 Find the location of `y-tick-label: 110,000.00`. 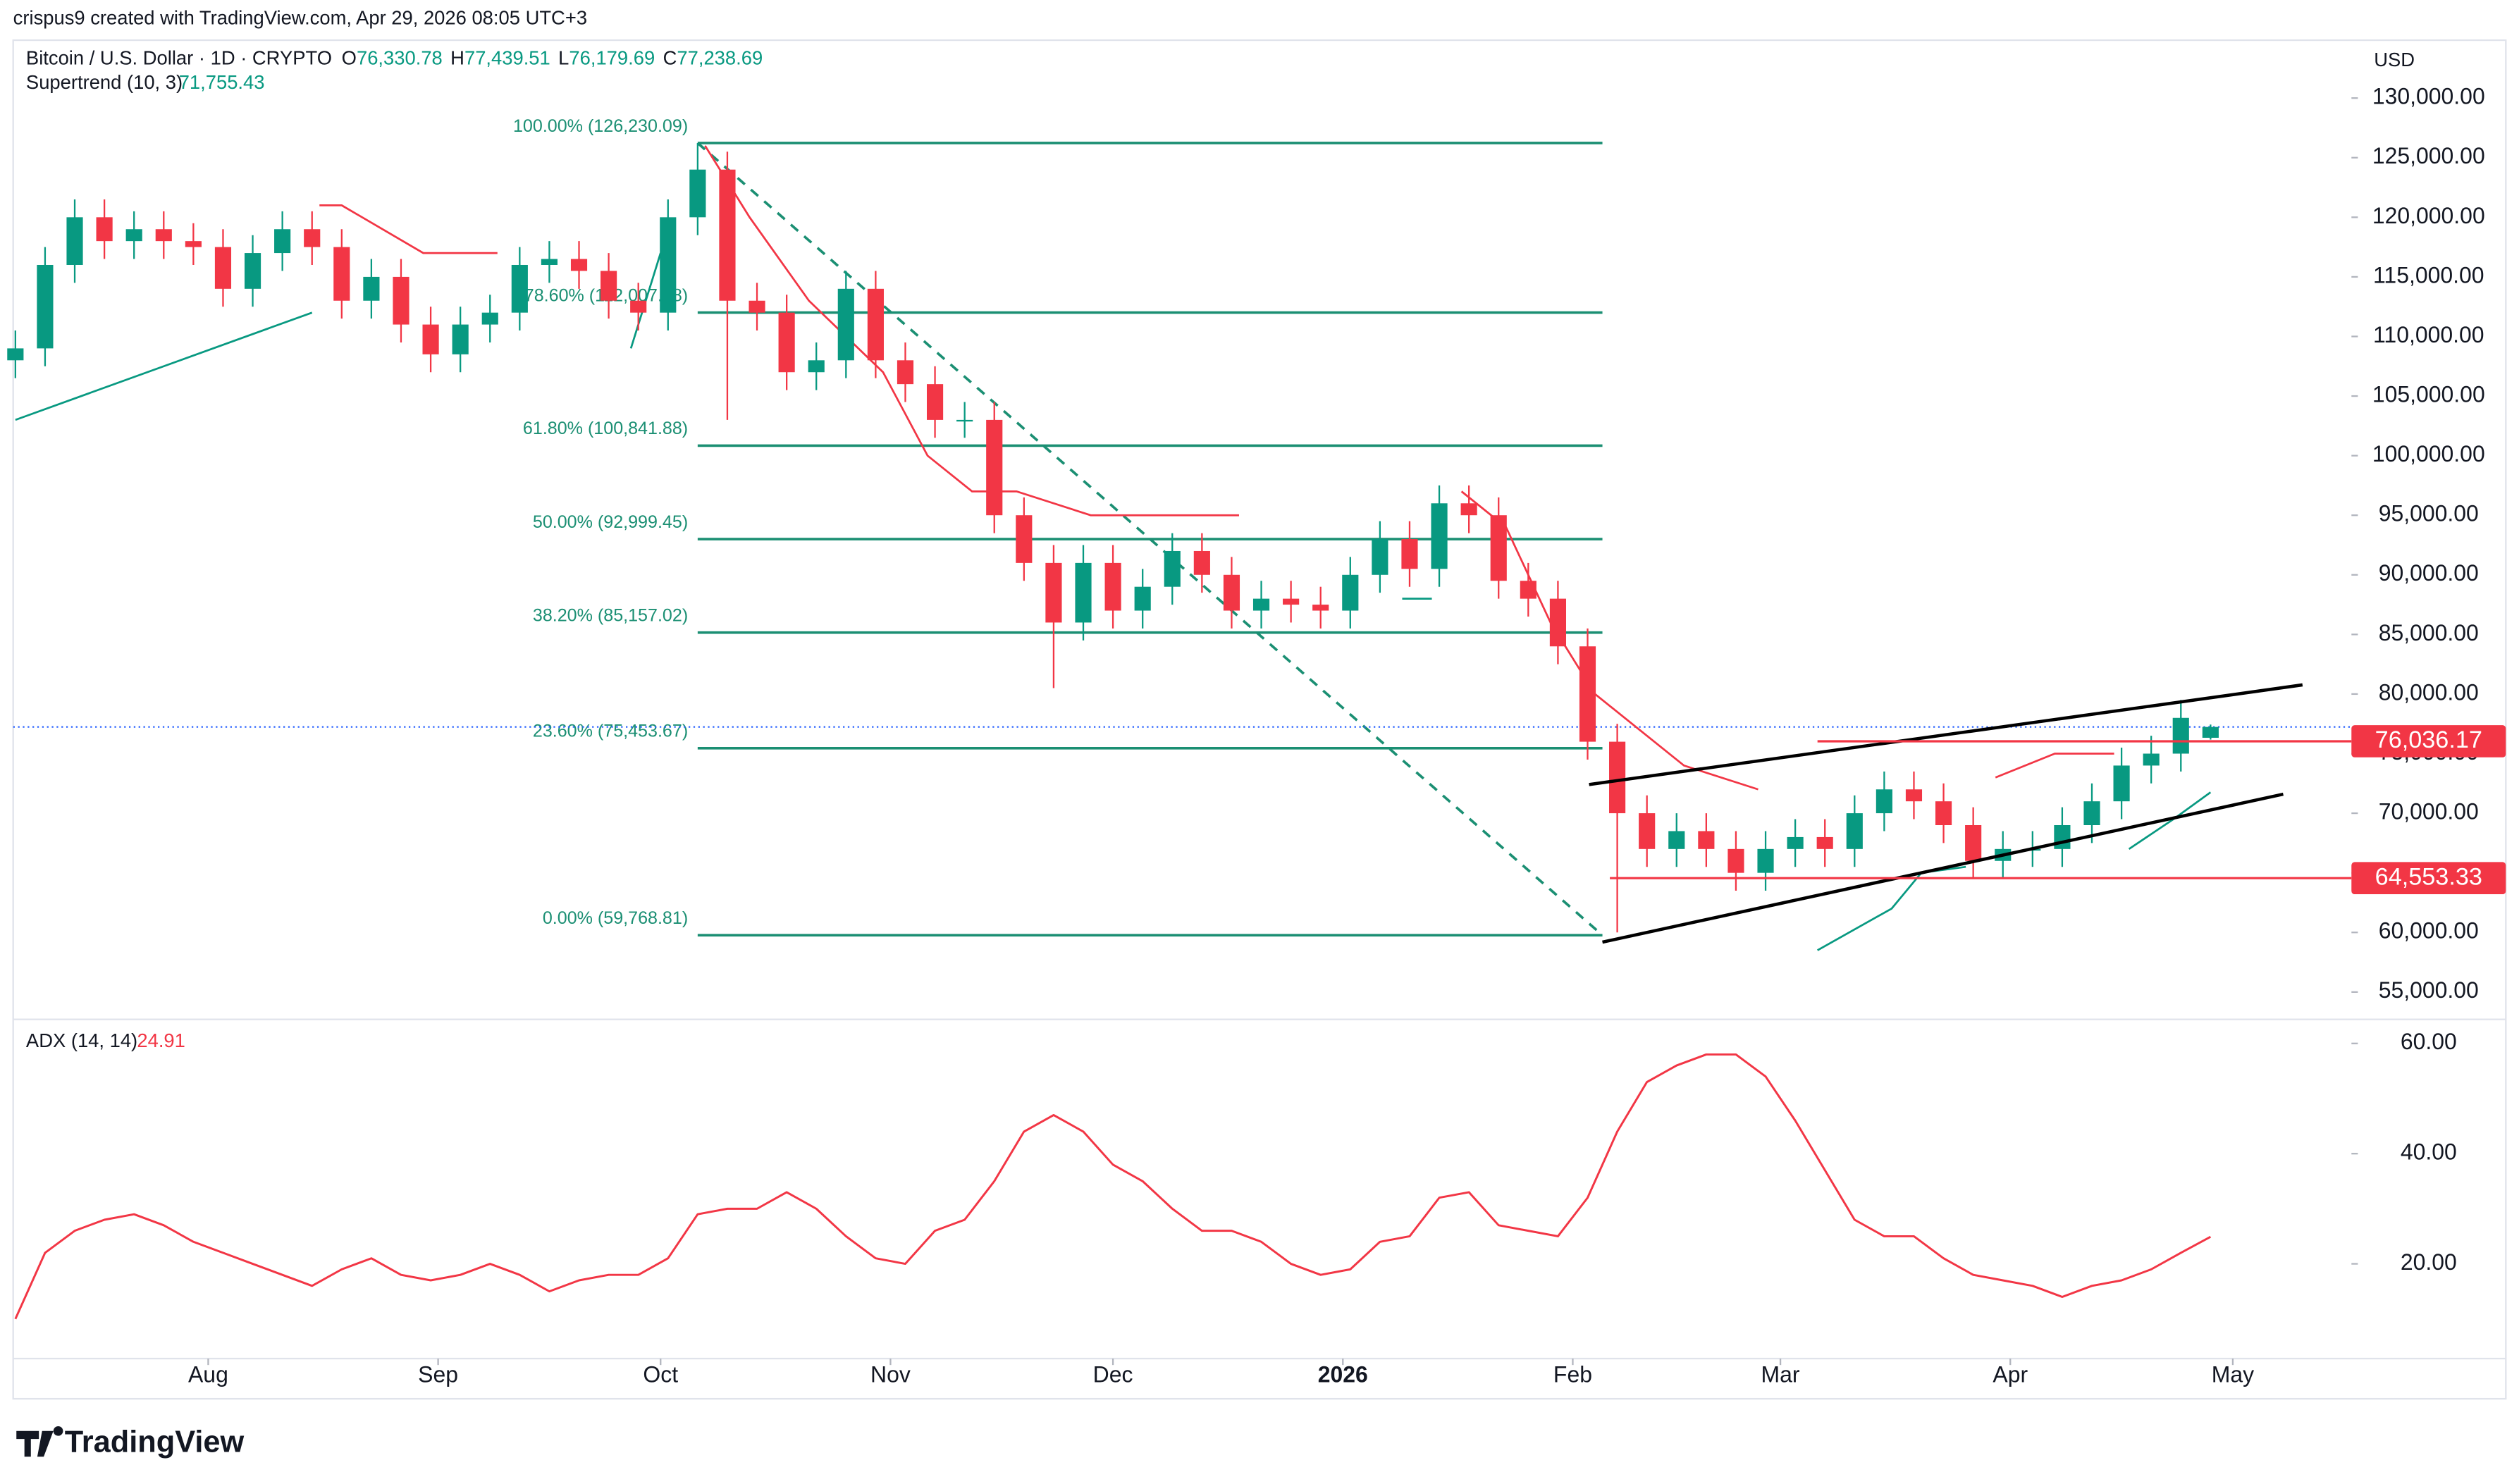

y-tick-label: 110,000.00 is located at coordinates (2428, 334).